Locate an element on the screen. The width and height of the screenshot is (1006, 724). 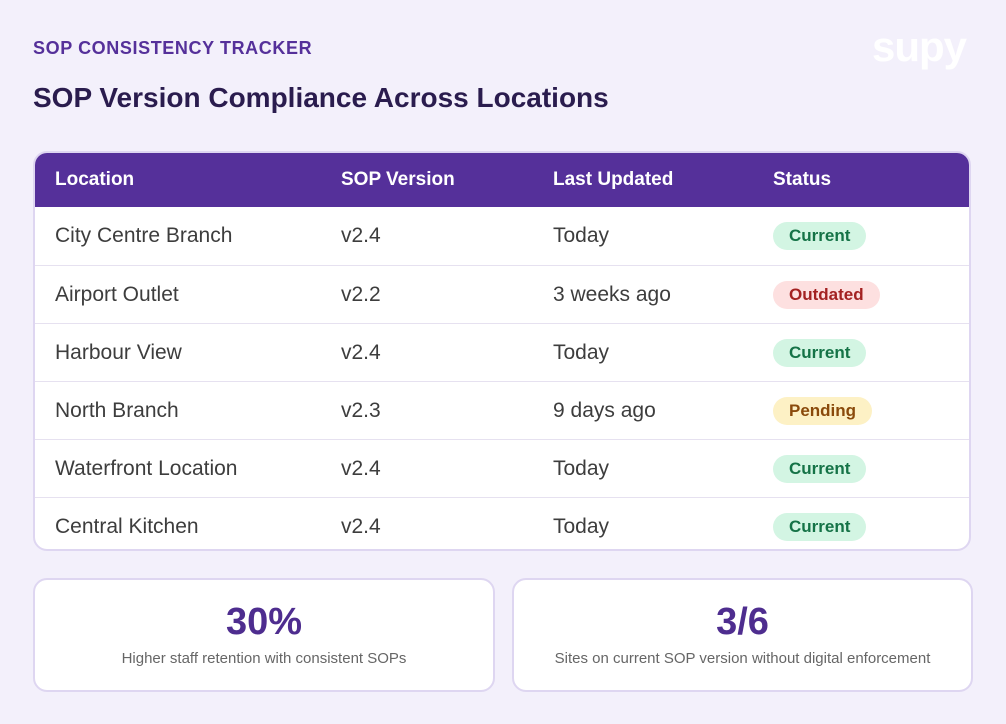
cell-location: North Branch is located at coordinates (117, 410).